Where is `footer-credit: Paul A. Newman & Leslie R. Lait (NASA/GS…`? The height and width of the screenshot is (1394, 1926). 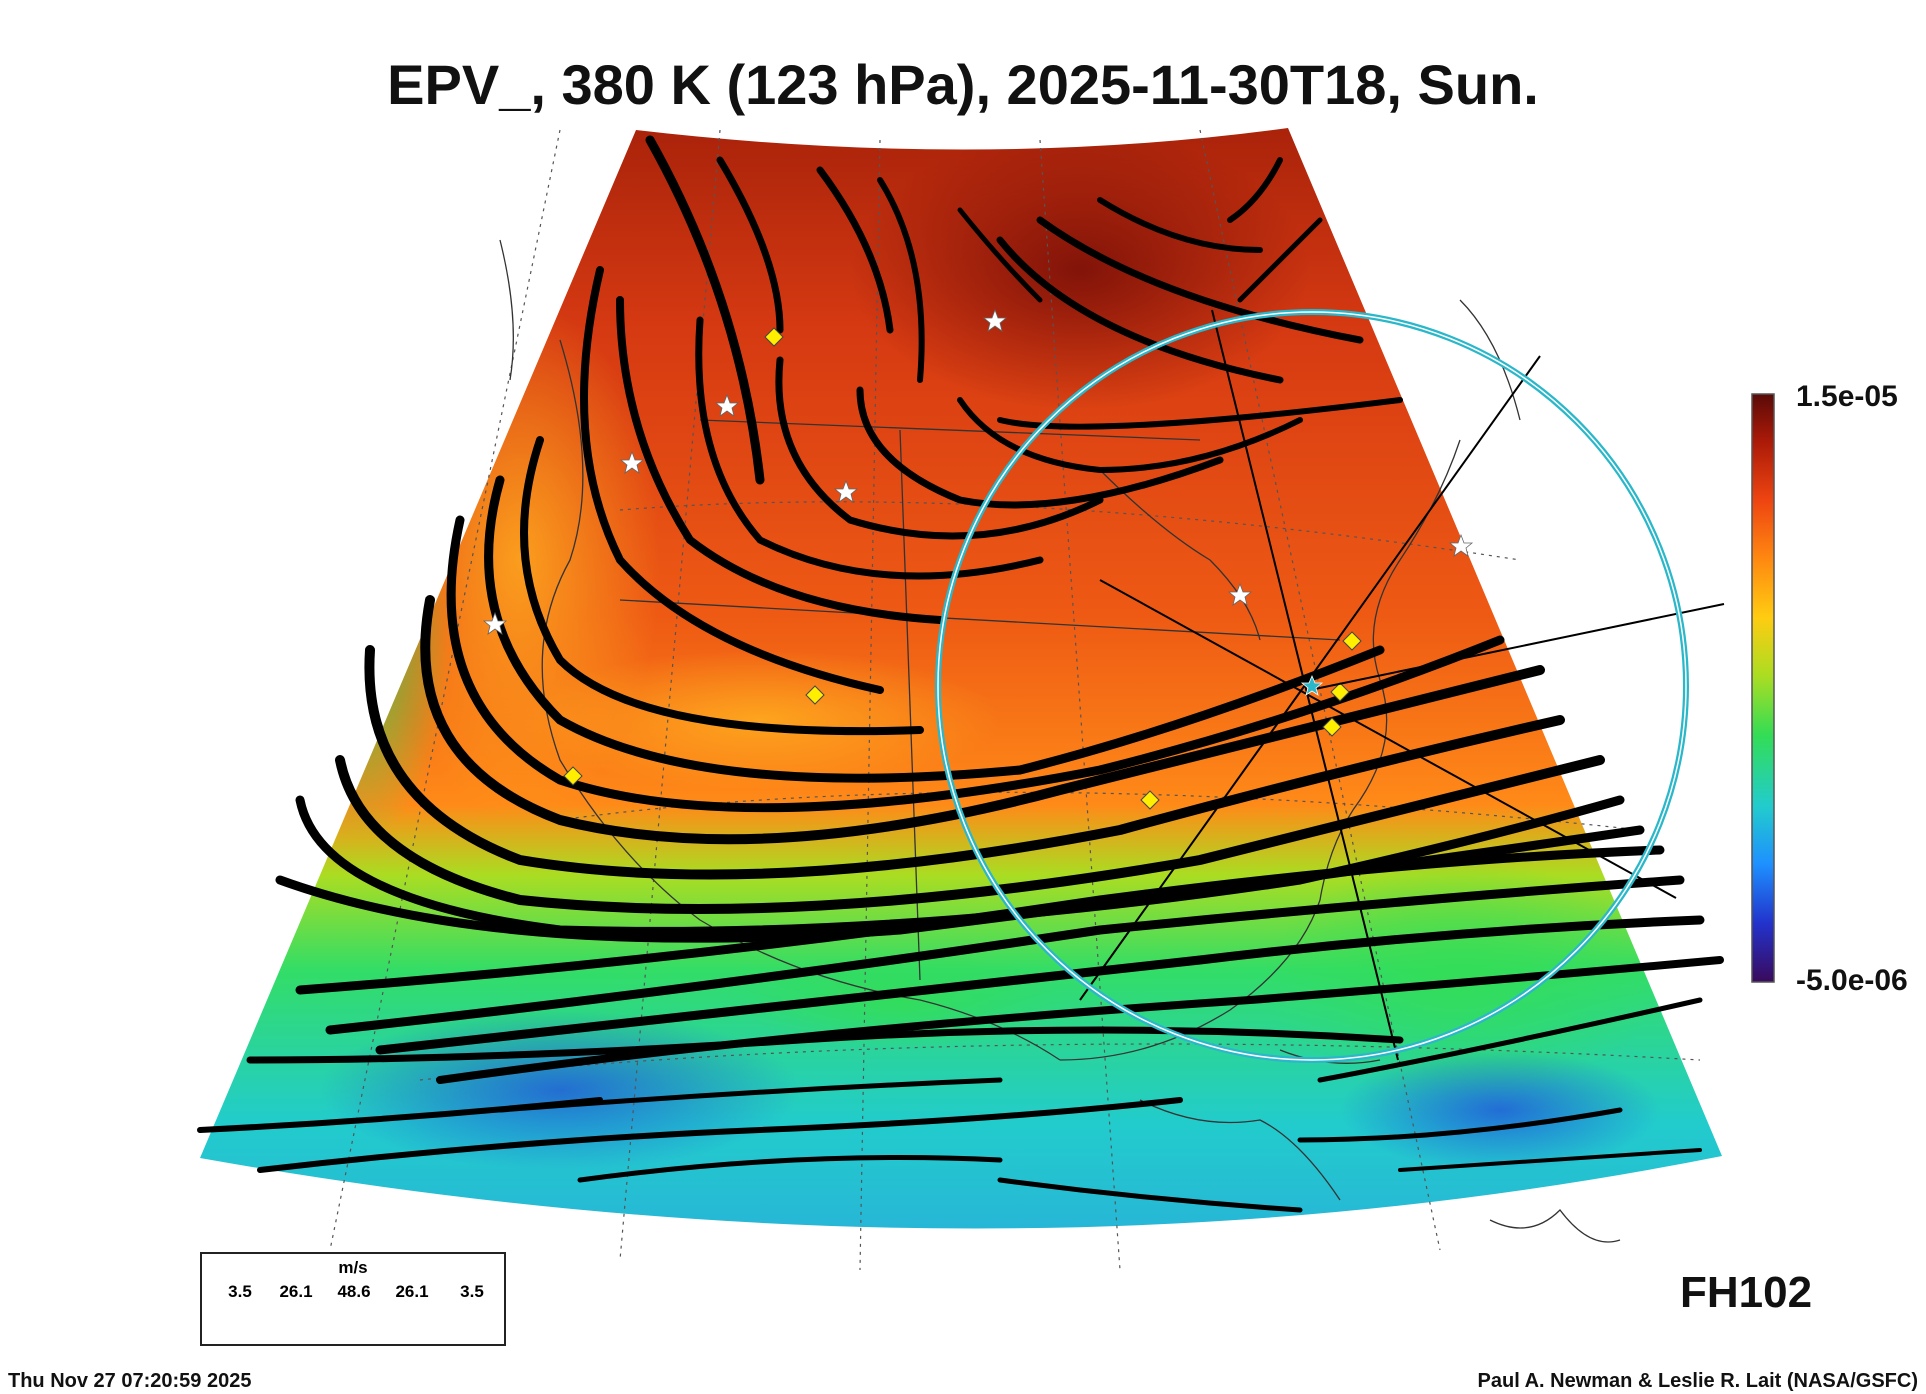
footer-credit: Paul A. Newman & Leslie R. Lait (NASA/GS… is located at coordinates (1697, 1381).